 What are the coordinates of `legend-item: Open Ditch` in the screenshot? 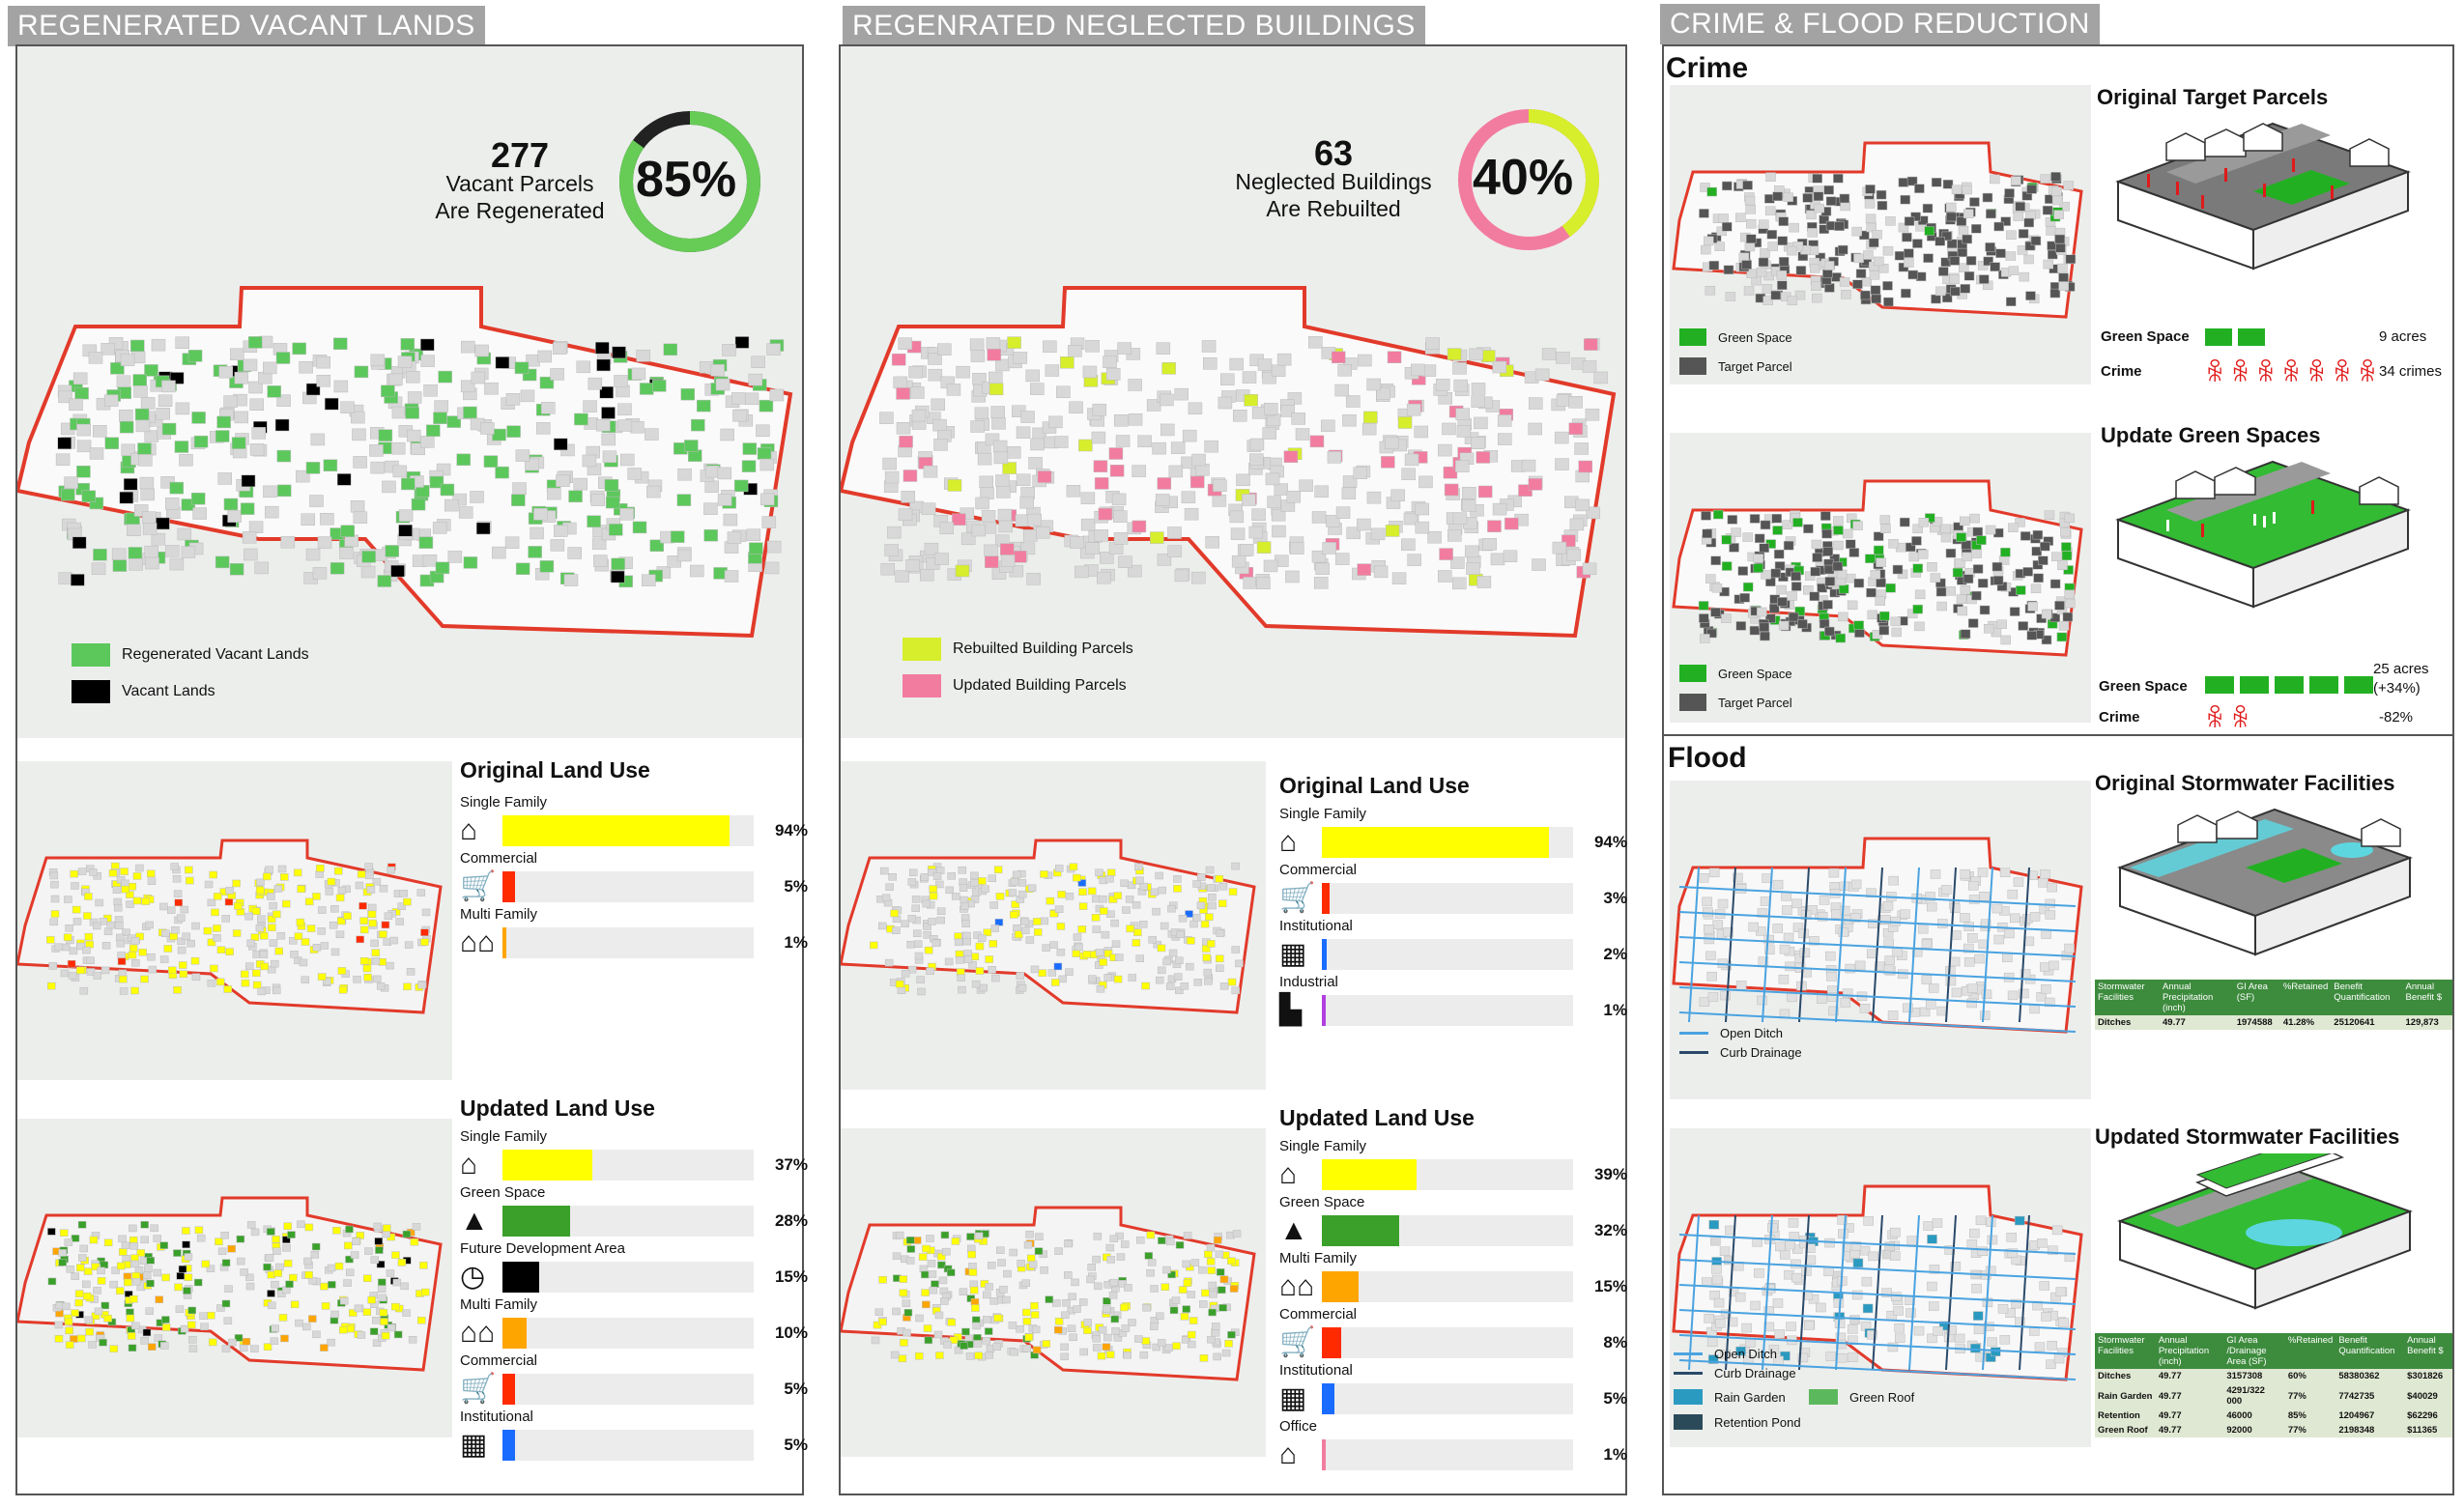 It's located at (1725, 1354).